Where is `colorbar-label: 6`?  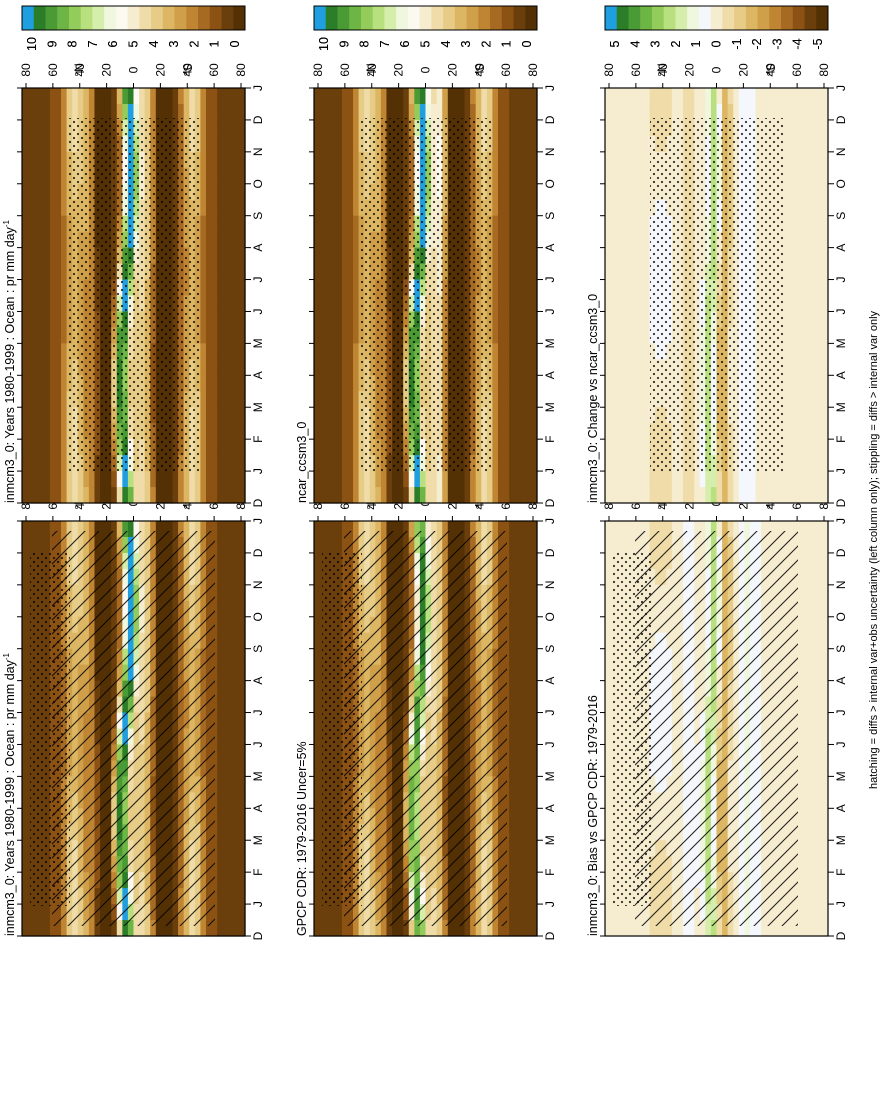 colorbar-label: 6 is located at coordinates (405, 43).